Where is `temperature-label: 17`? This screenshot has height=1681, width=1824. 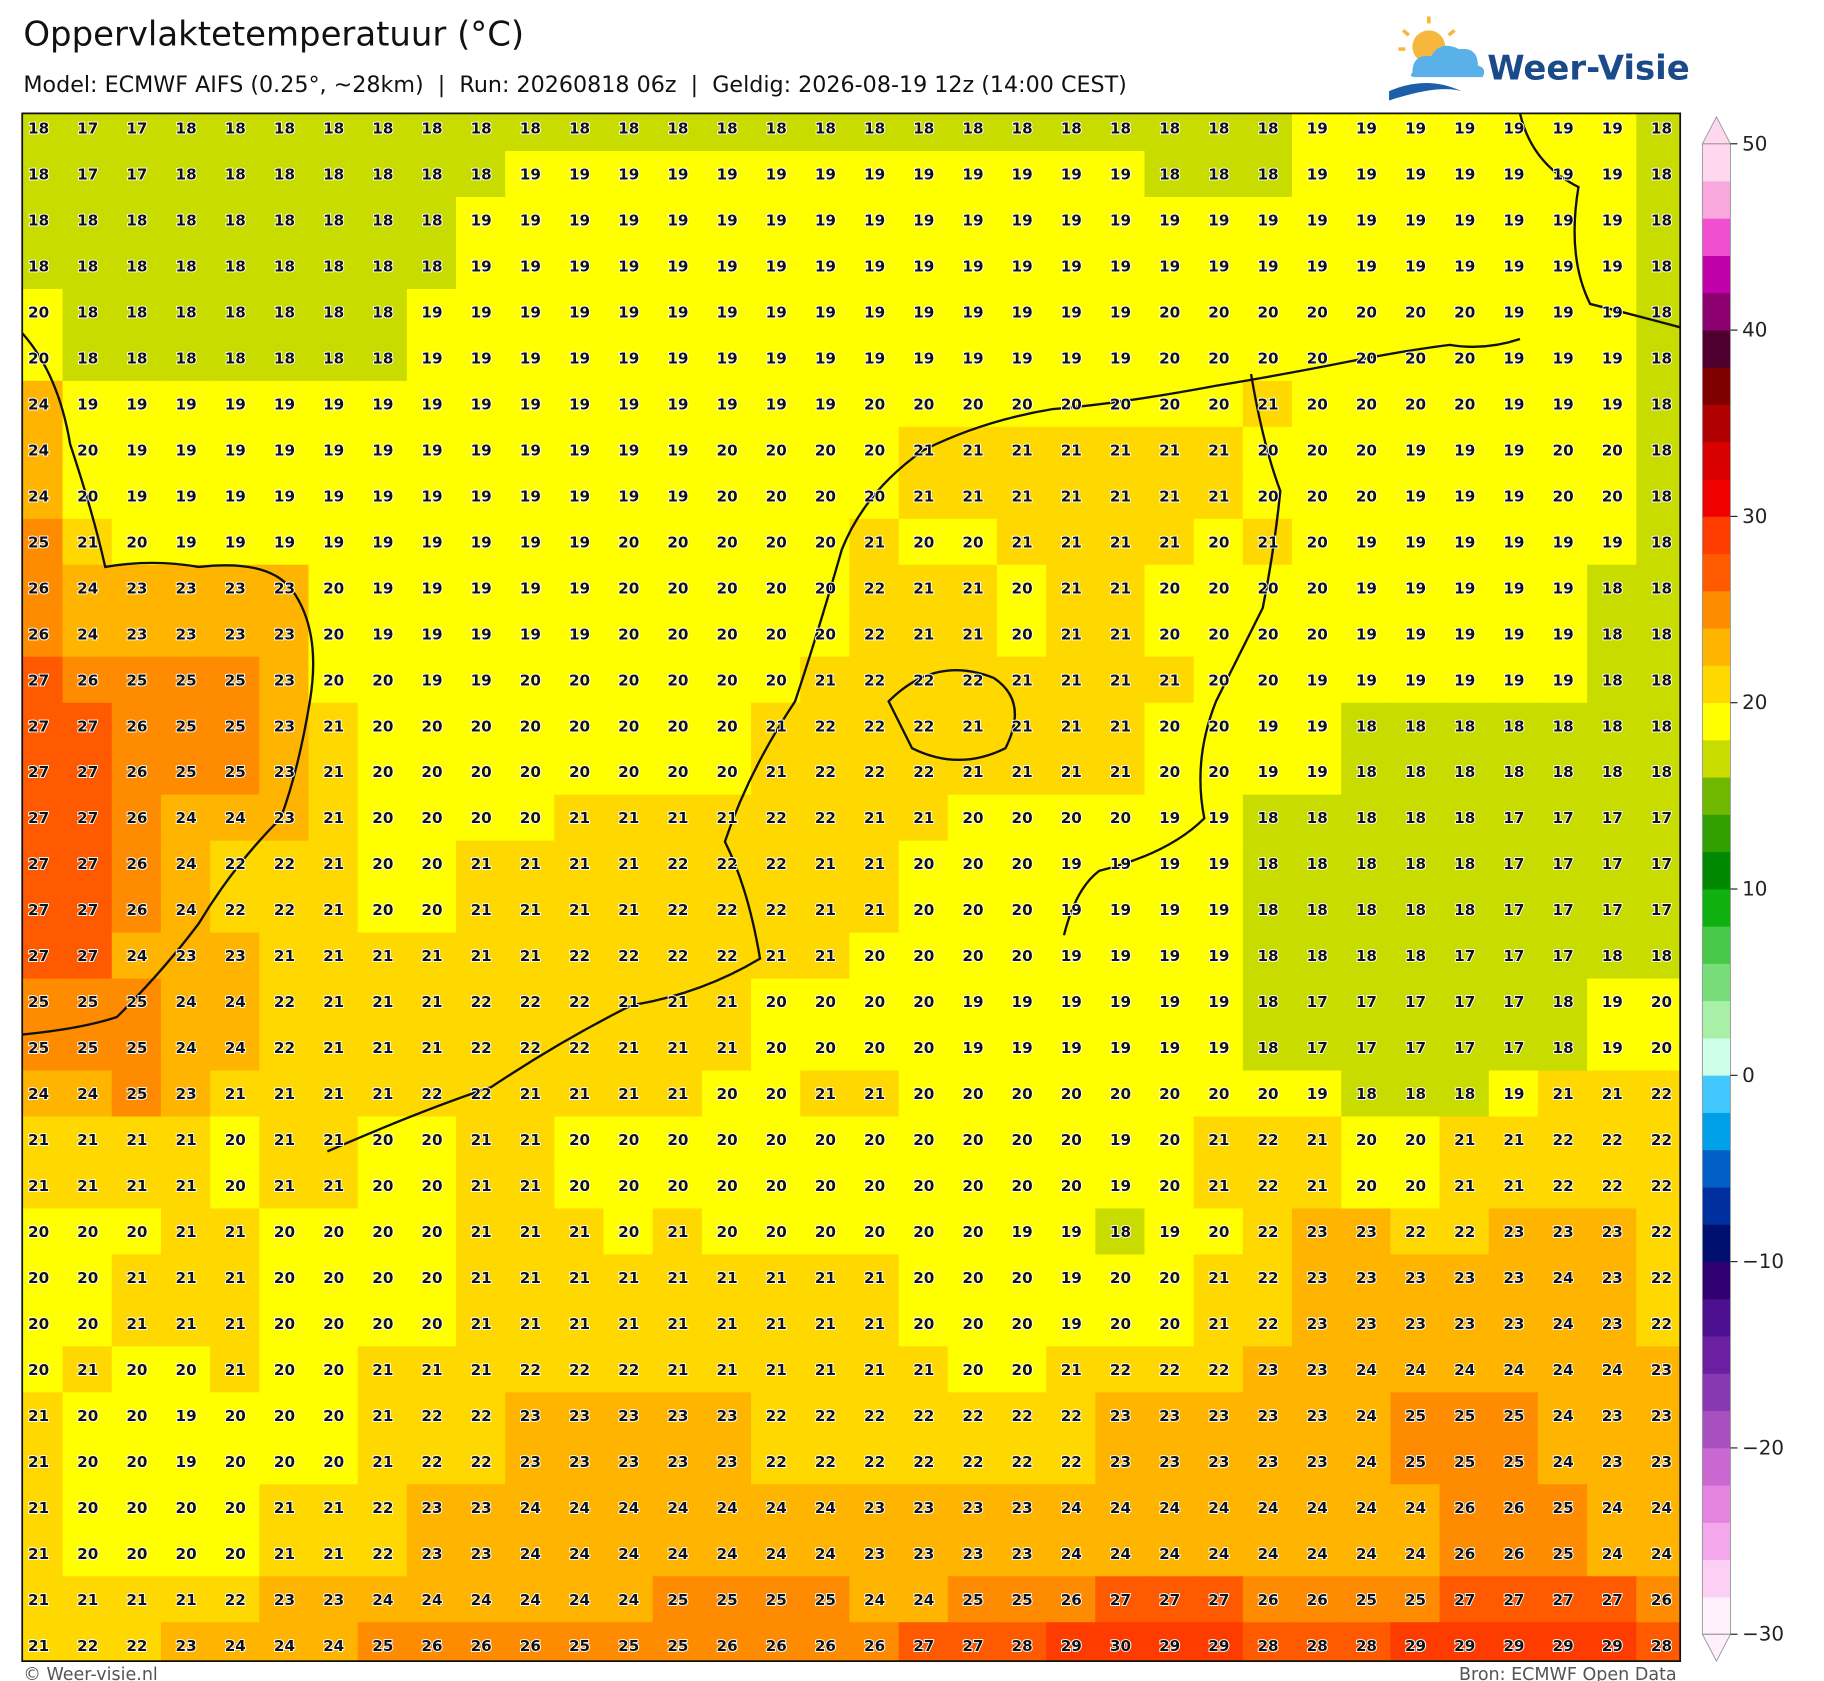
temperature-label: 17 is located at coordinates (1317, 1048).